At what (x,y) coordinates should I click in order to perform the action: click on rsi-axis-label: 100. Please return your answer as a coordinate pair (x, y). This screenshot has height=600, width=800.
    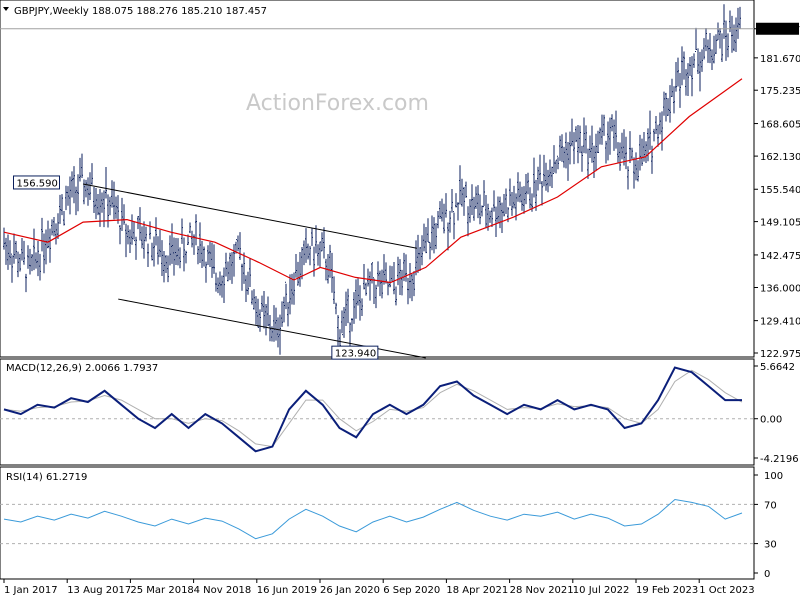
    Looking at the image, I should click on (773, 476).